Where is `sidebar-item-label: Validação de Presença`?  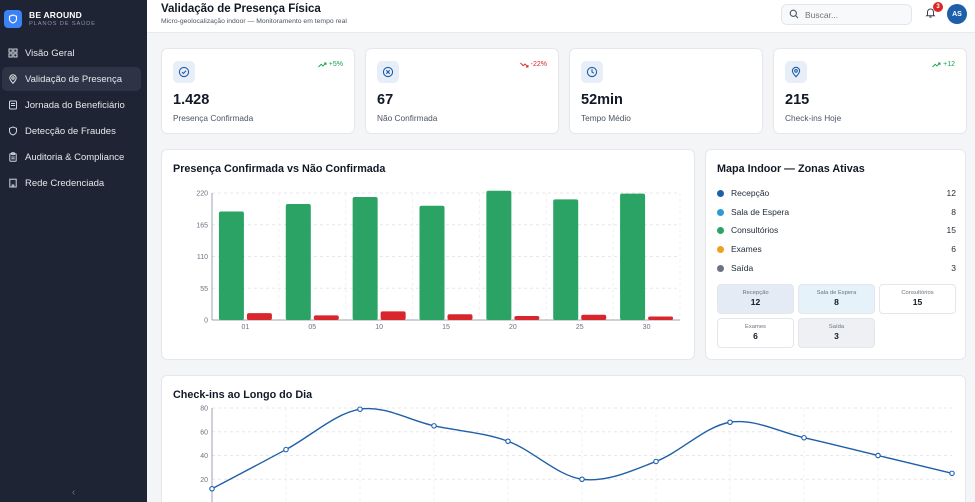
sidebar-item-label: Validação de Presença is located at coordinates (73, 79).